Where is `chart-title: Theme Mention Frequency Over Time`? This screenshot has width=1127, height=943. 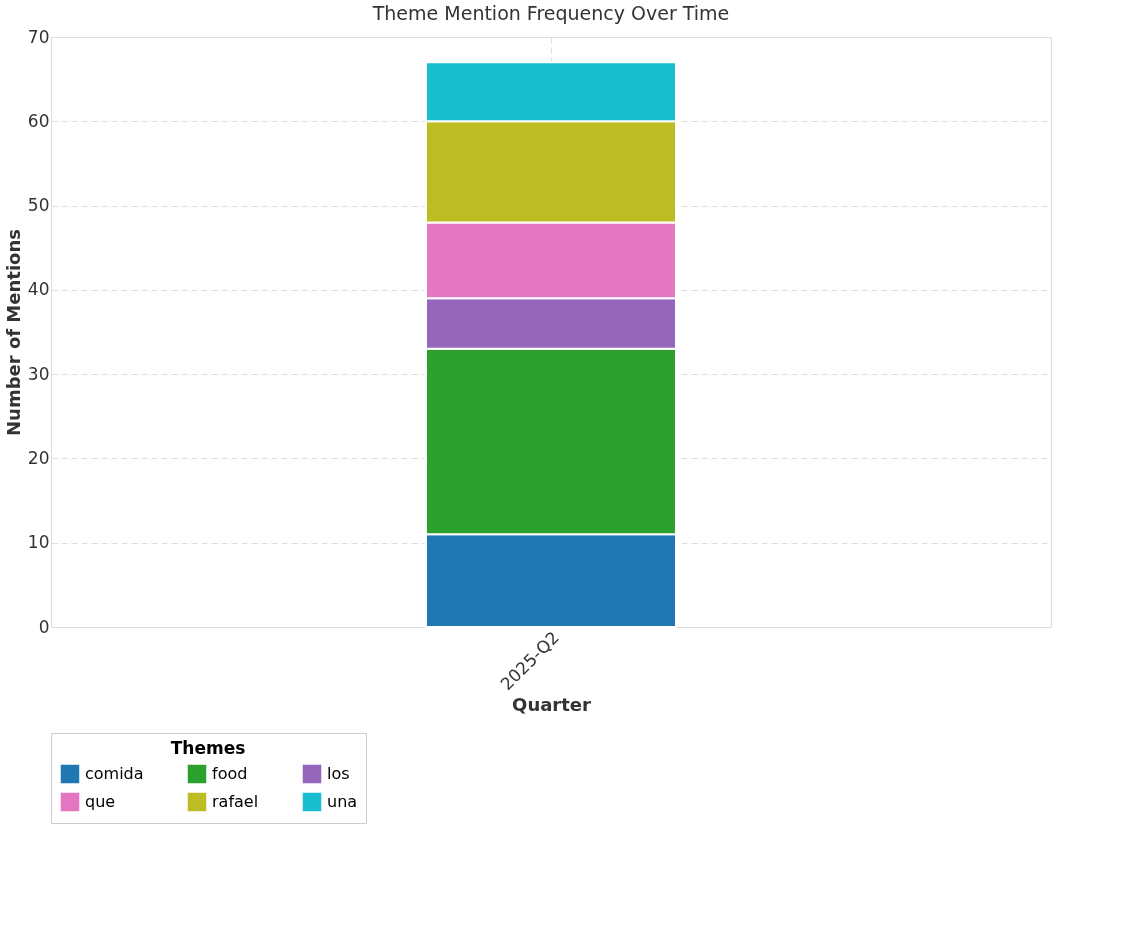
chart-title: Theme Mention Frequency Over Time is located at coordinates (550, 13).